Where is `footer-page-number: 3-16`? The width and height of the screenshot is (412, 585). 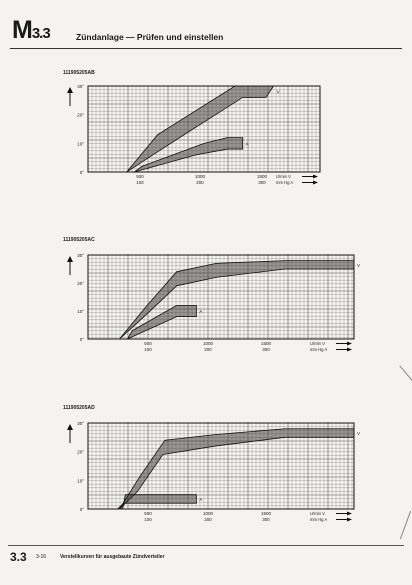
footer-page-number: 3-16 is located at coordinates (41, 557).